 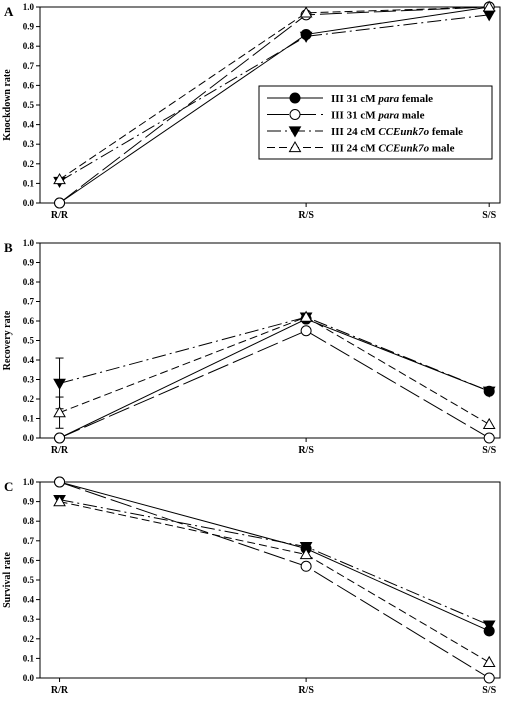 I want to click on legend-label: III 24 cM CCEunk7o female, so click(x=397, y=132).